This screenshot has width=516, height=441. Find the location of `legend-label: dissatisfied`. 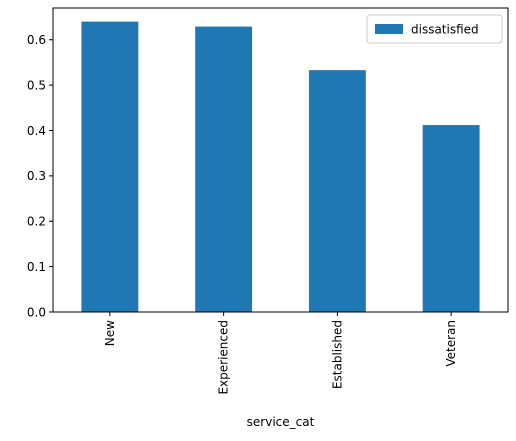

legend-label: dissatisfied is located at coordinates (445, 30).